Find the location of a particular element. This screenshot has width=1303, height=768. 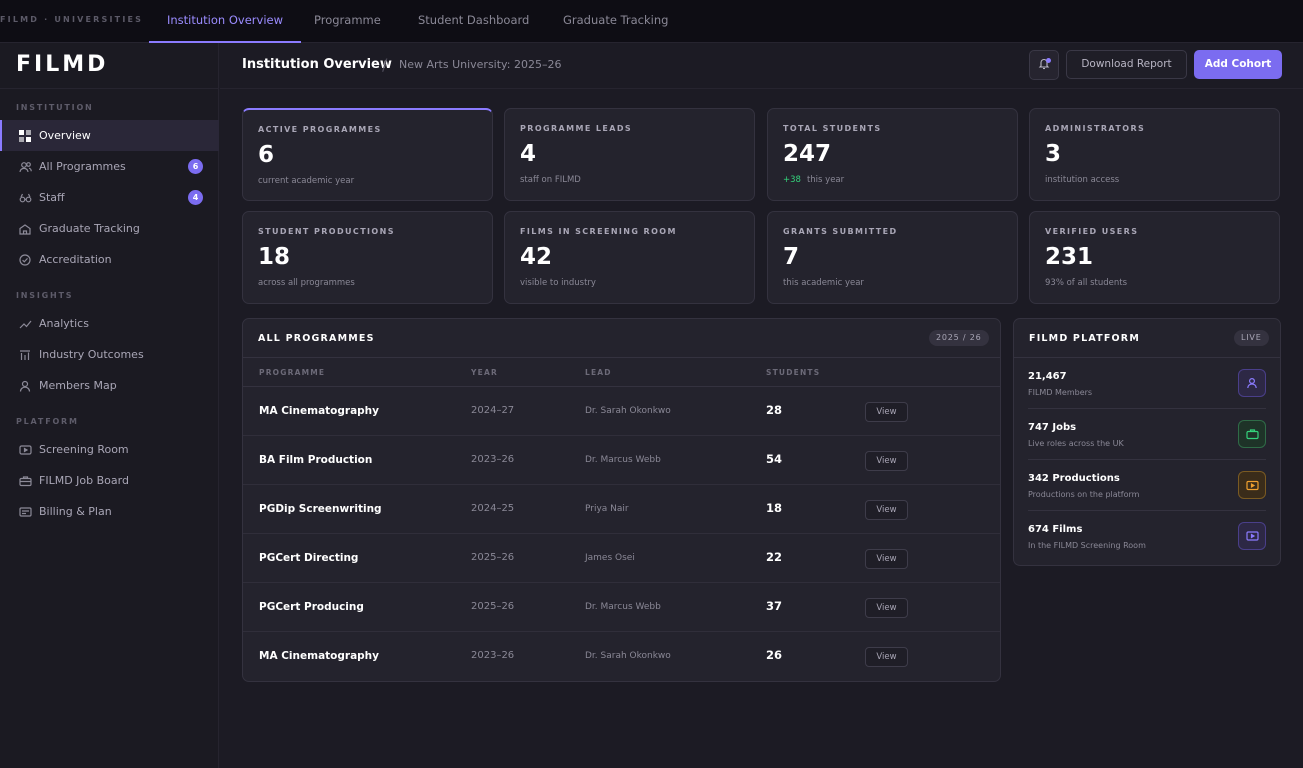

sidebar-item-overview: Overview is located at coordinates (109, 135).